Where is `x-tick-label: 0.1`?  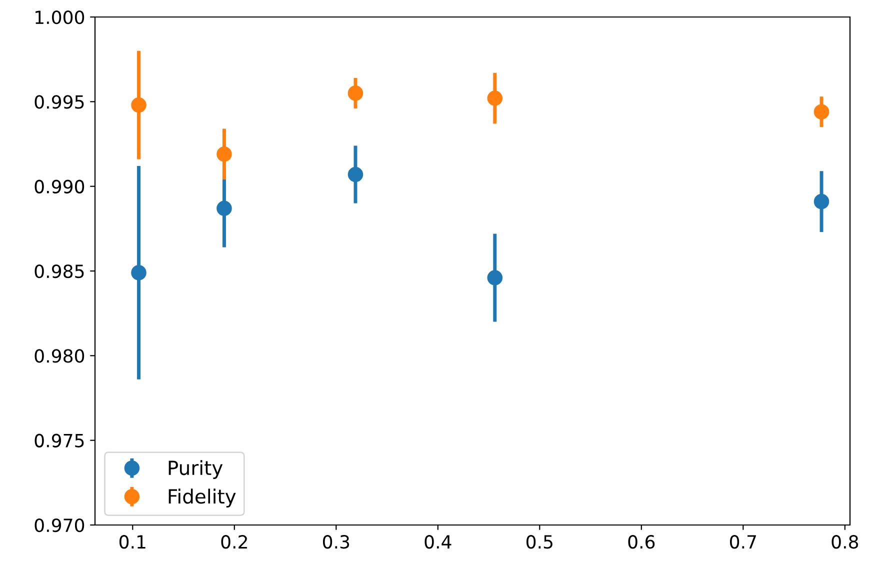 x-tick-label: 0.1 is located at coordinates (132, 542).